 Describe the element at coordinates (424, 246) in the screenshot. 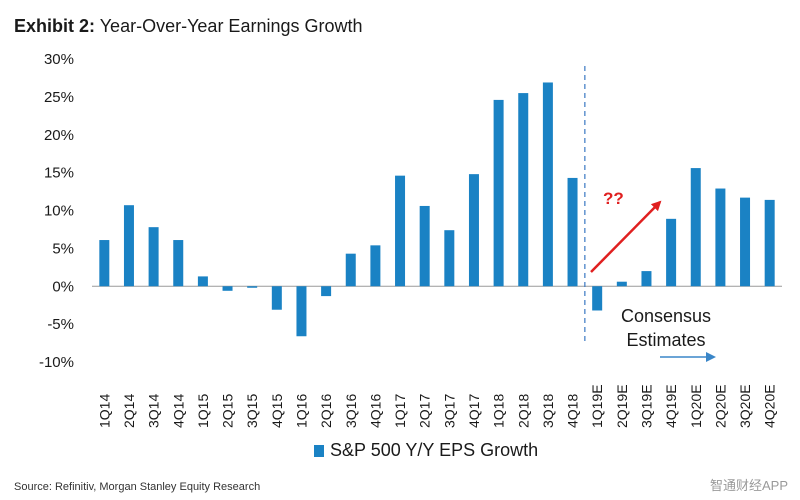

I see `bar-2Q17` at that location.